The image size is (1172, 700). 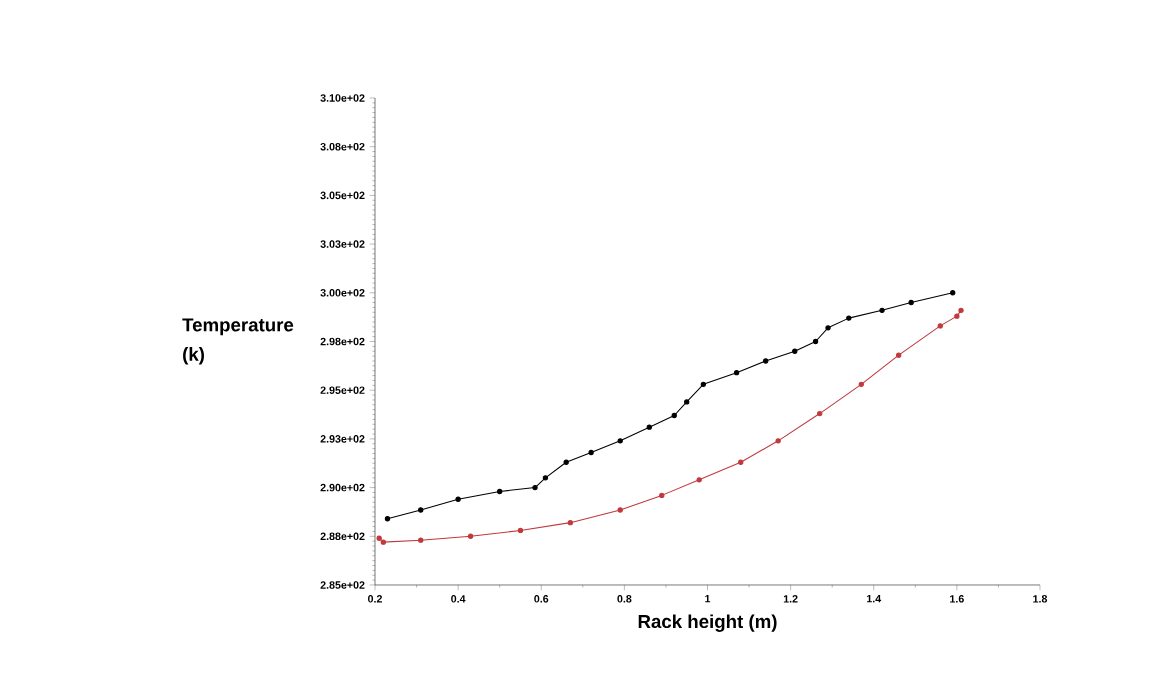 What do you see at coordinates (874, 599) in the screenshot?
I see `x-tick-label: 1.4` at bounding box center [874, 599].